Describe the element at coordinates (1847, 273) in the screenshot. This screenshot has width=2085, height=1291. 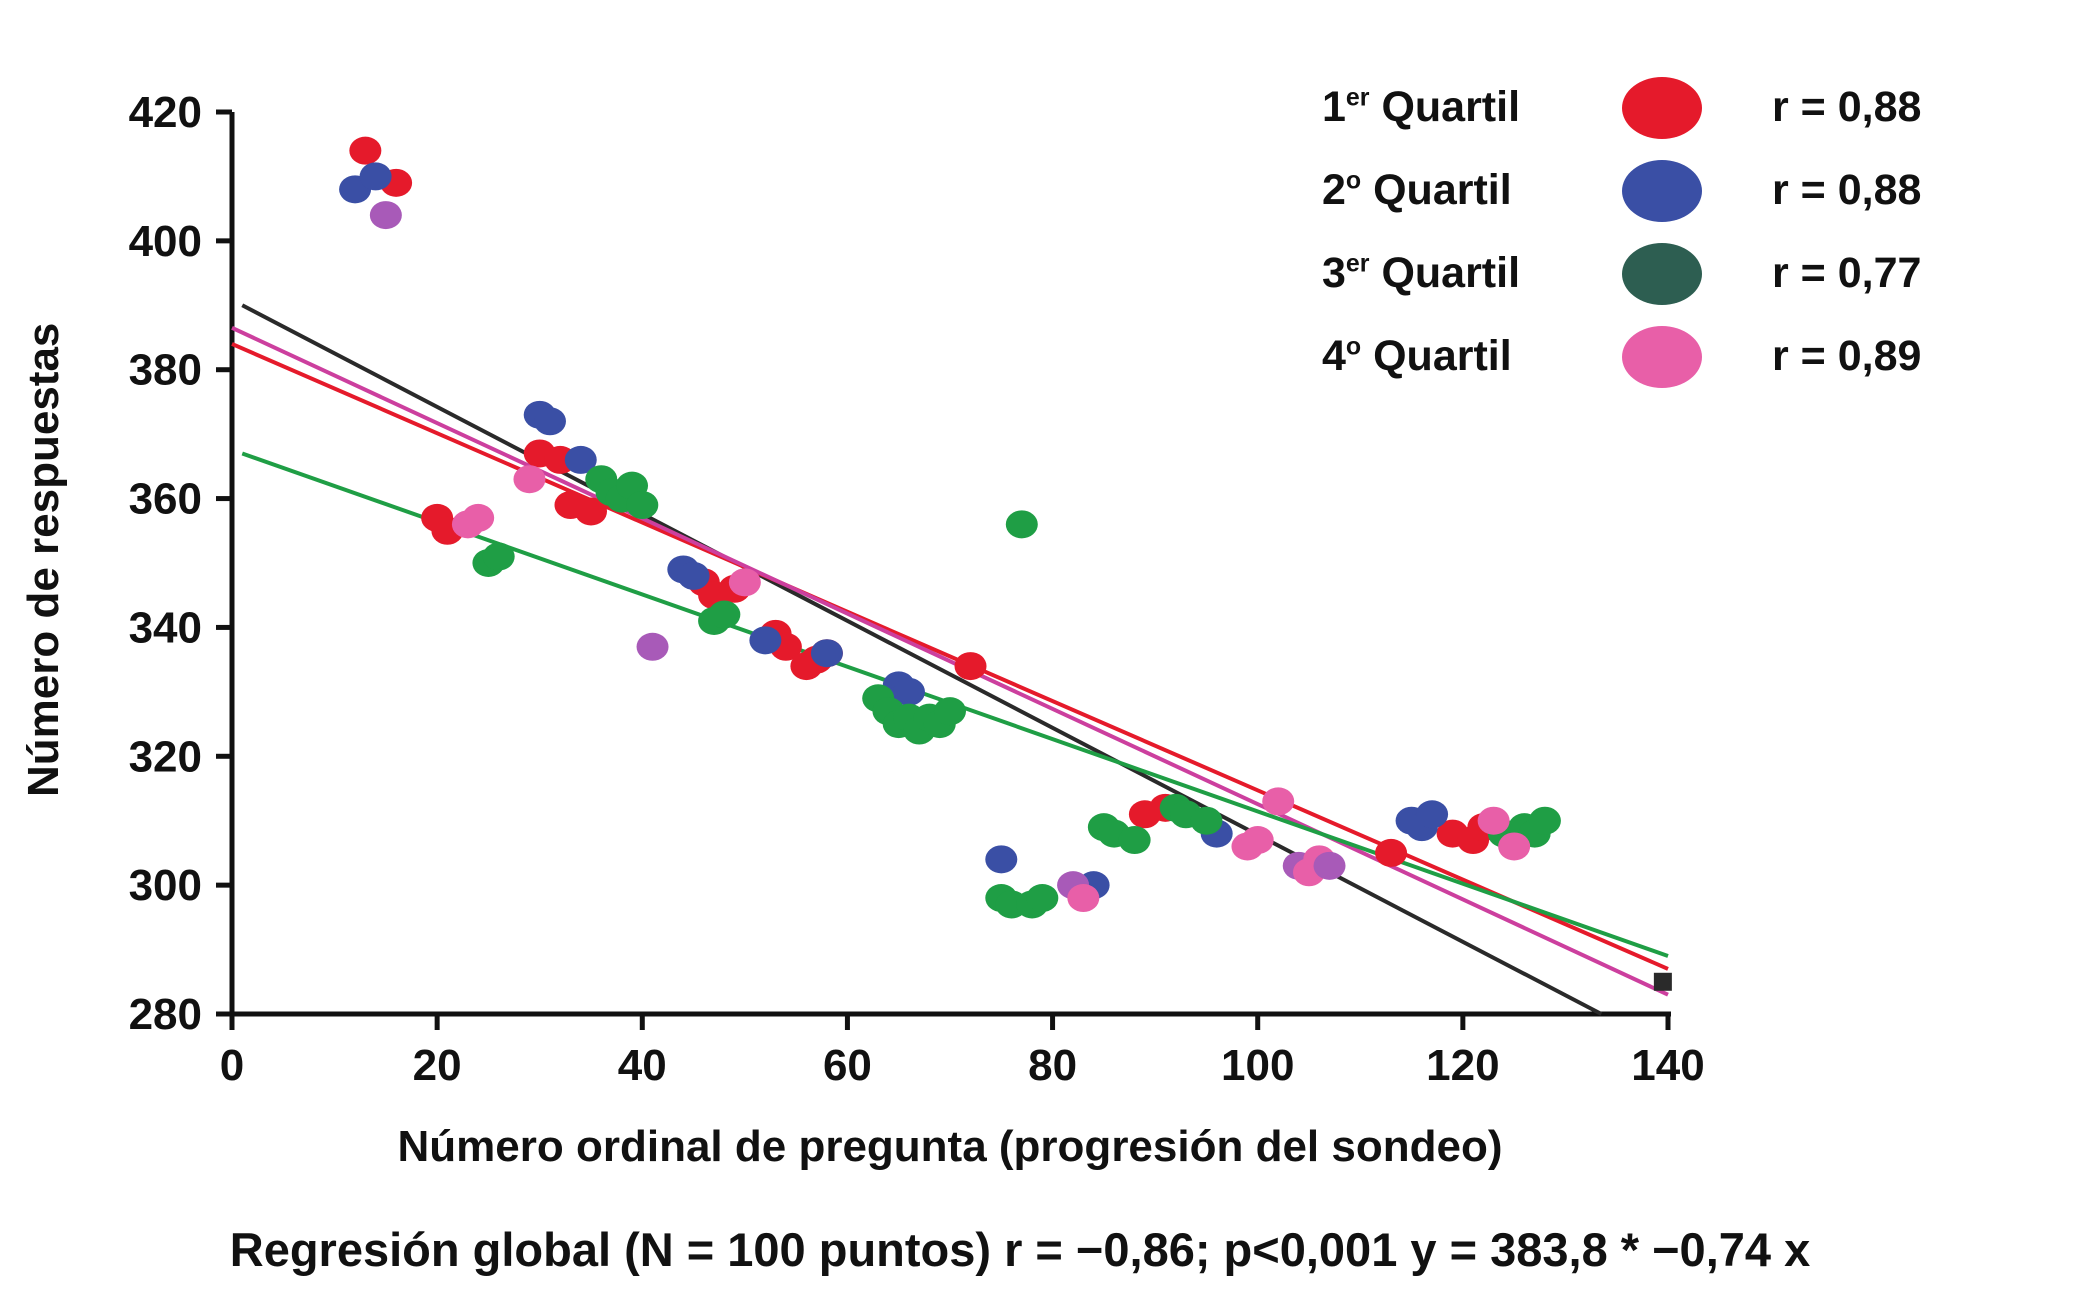
I see `legend-r-value-q3: r = 0,77` at that location.